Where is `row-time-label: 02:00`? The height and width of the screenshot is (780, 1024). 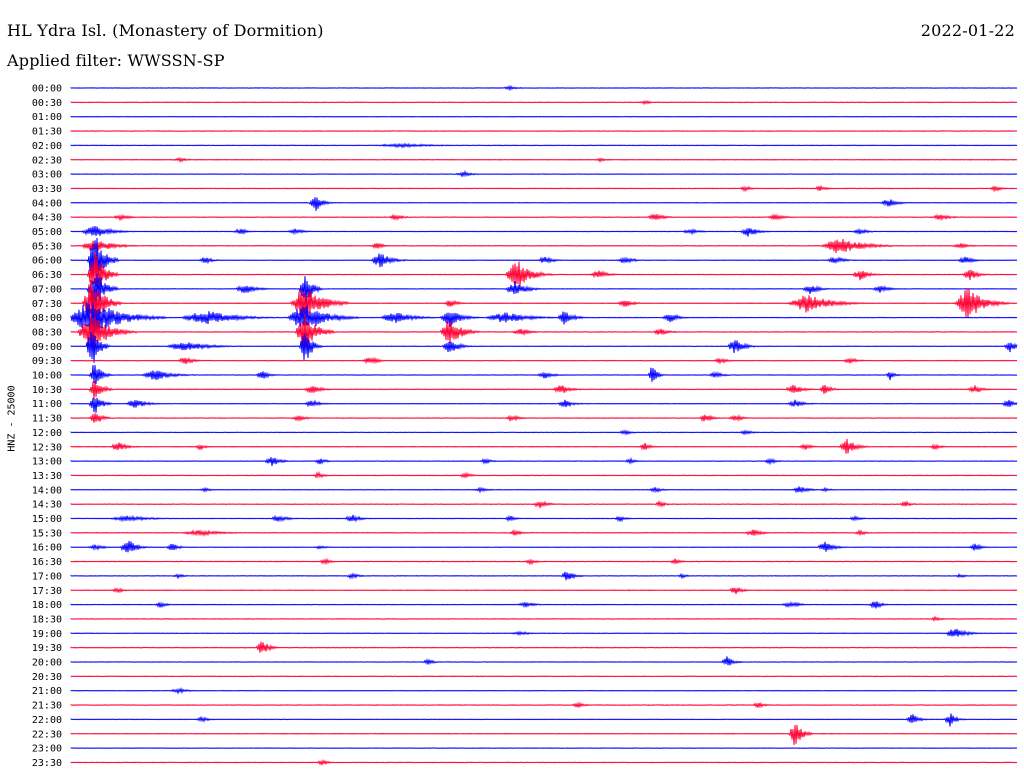 row-time-label: 02:00 is located at coordinates (47, 146).